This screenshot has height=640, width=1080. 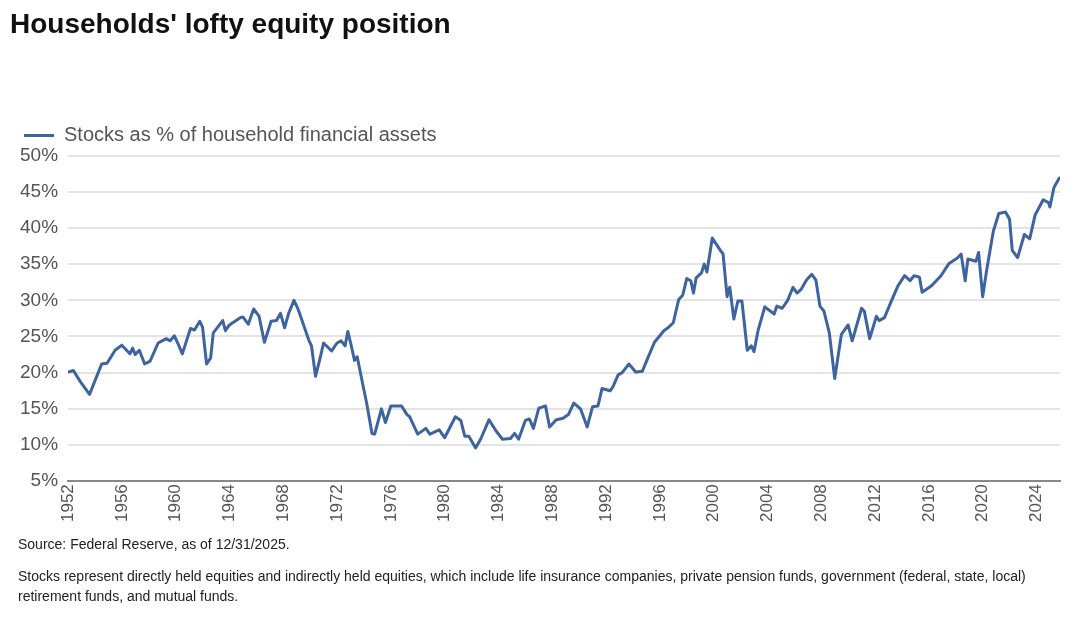 I want to click on x-tick-label: 2016, so click(x=928, y=503).